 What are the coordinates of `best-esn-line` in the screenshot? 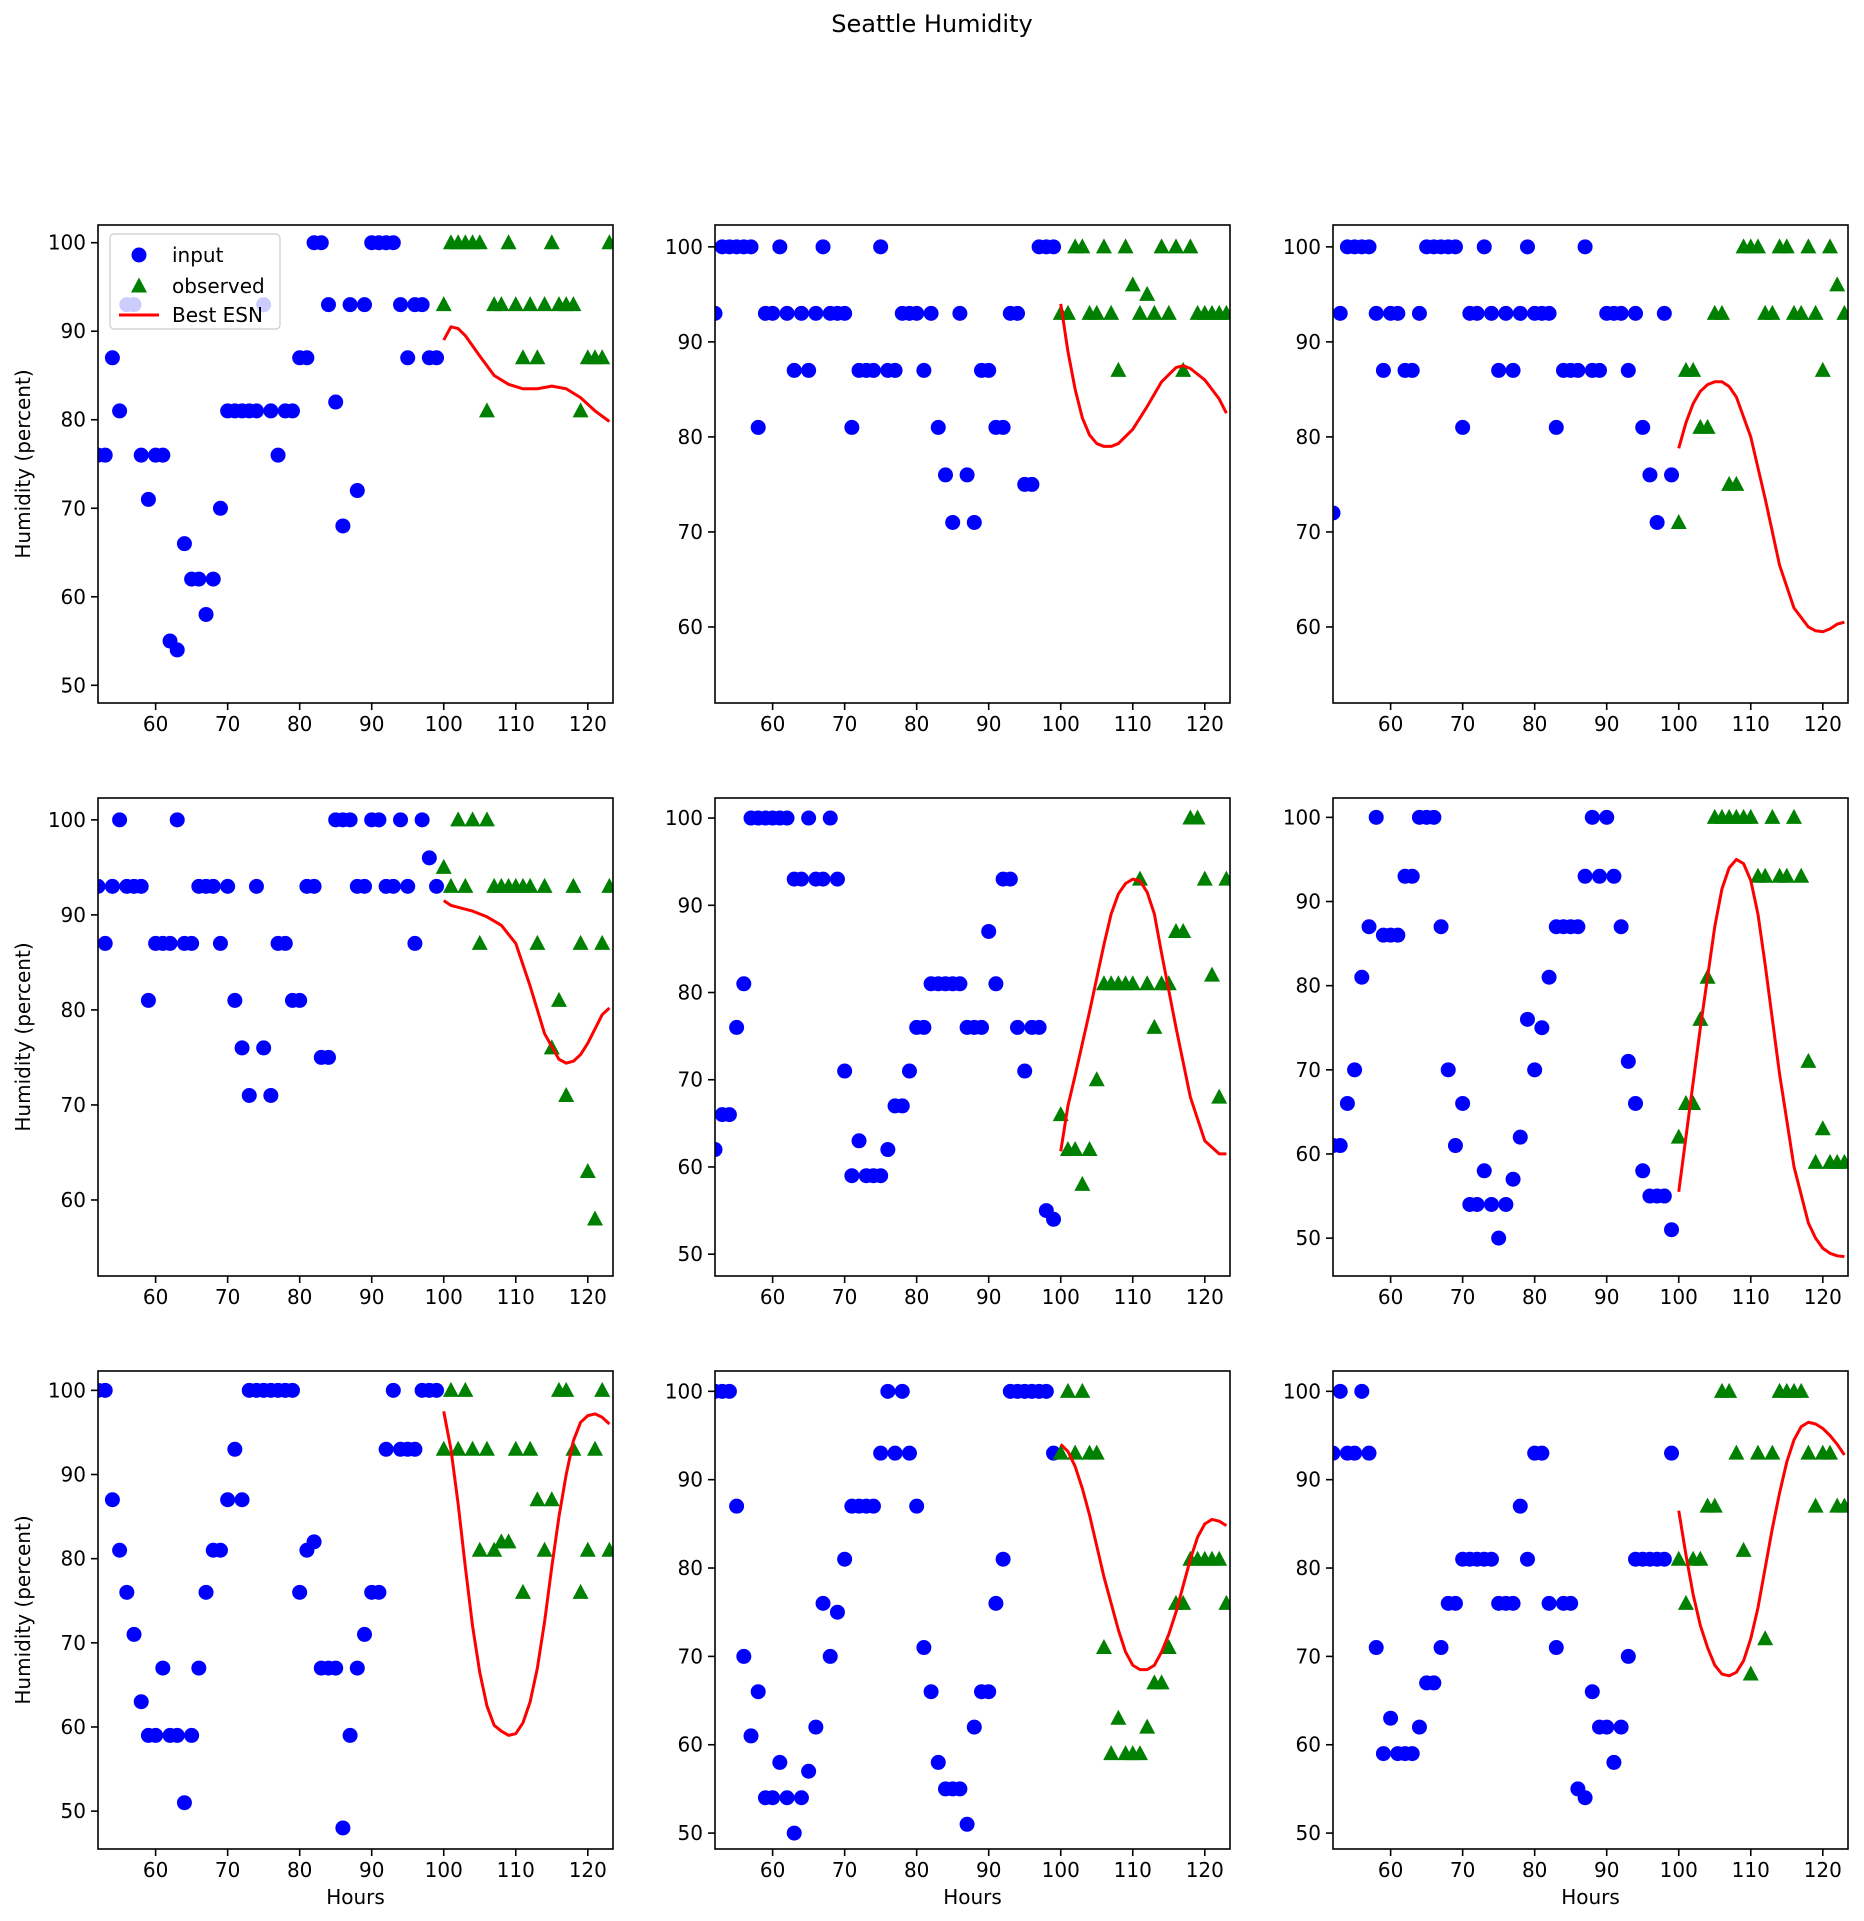 It's located at (1143, 375).